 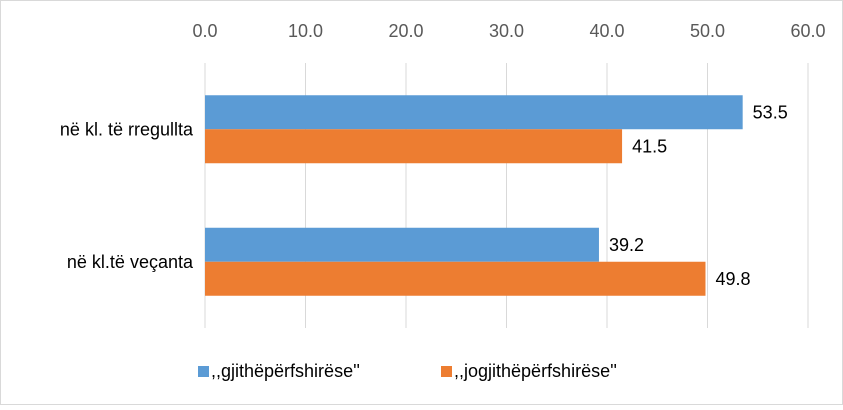 What do you see at coordinates (770, 112) in the screenshot?
I see `data-label: 53.5` at bounding box center [770, 112].